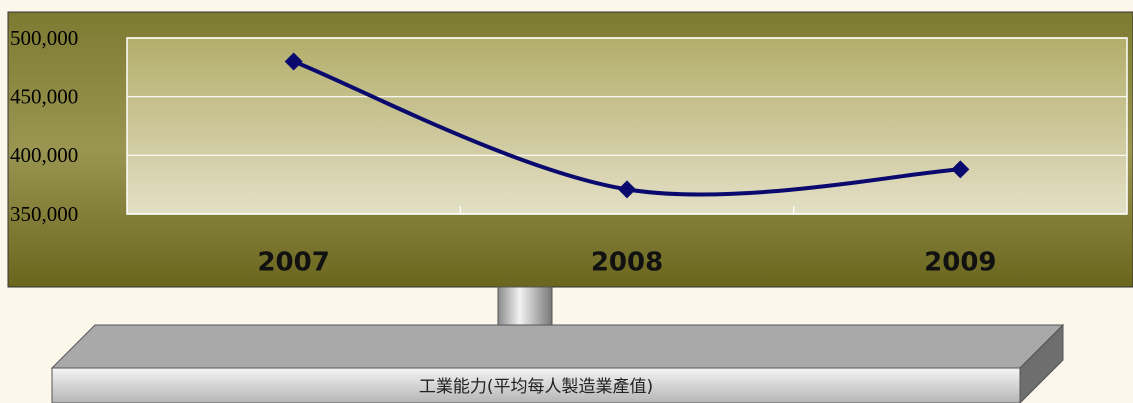  What do you see at coordinates (44, 155) in the screenshot?
I see `y-tick-label: 400,000` at bounding box center [44, 155].